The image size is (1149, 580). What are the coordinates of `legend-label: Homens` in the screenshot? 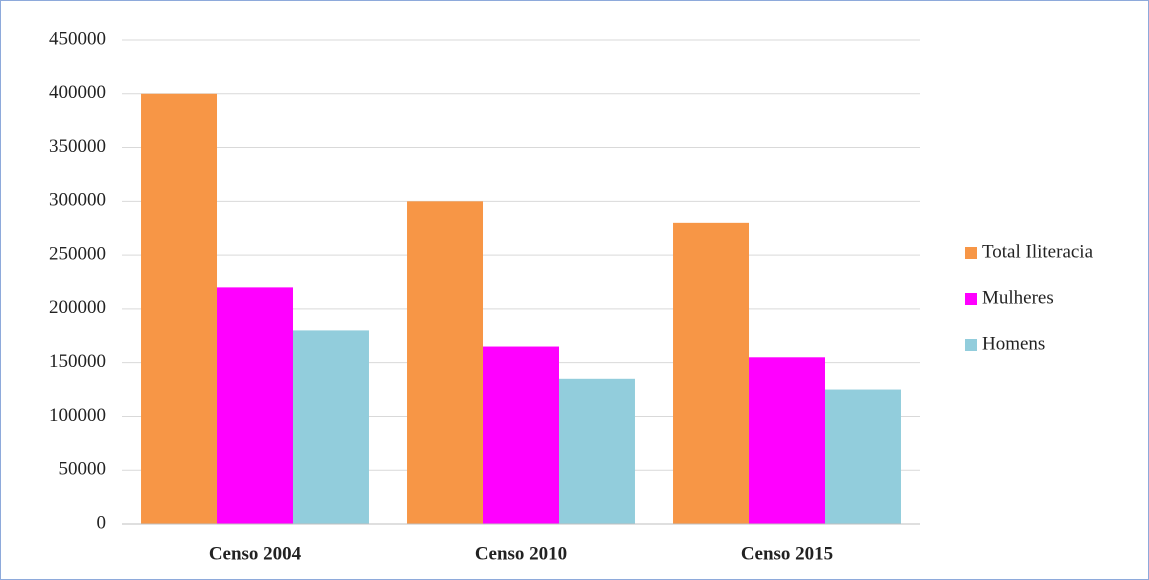 It's located at (1013, 343).